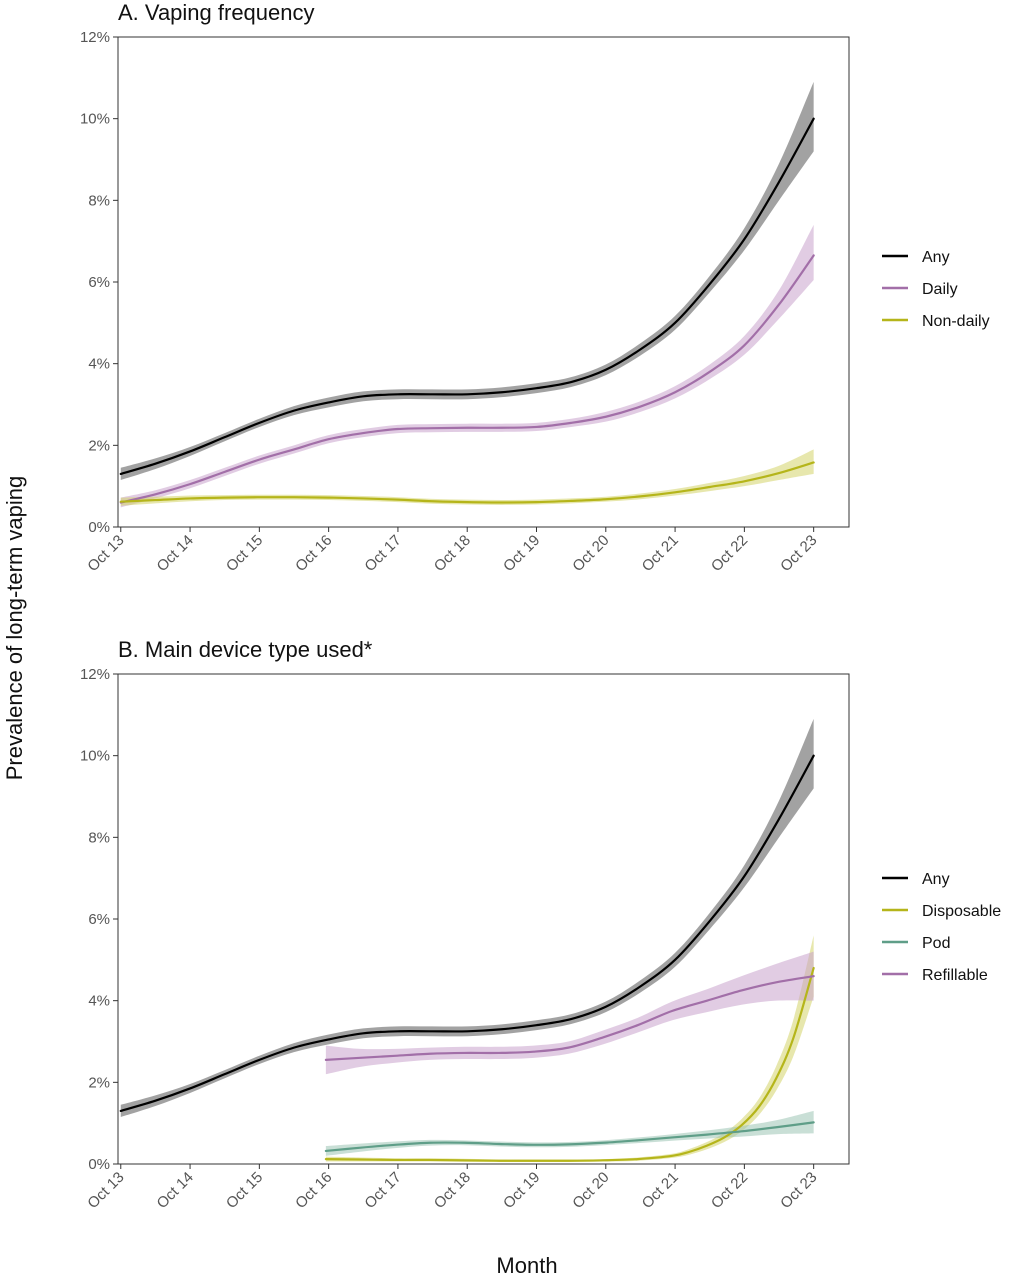 The height and width of the screenshot is (1280, 1014). What do you see at coordinates (961, 911) in the screenshot?
I see `legend-label-disposable: Disposable` at bounding box center [961, 911].